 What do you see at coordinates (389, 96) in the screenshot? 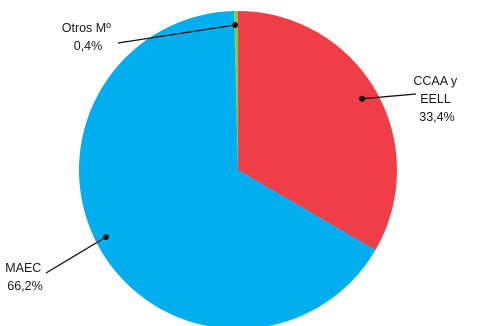
I see `leader-ccaa-eell` at bounding box center [389, 96].